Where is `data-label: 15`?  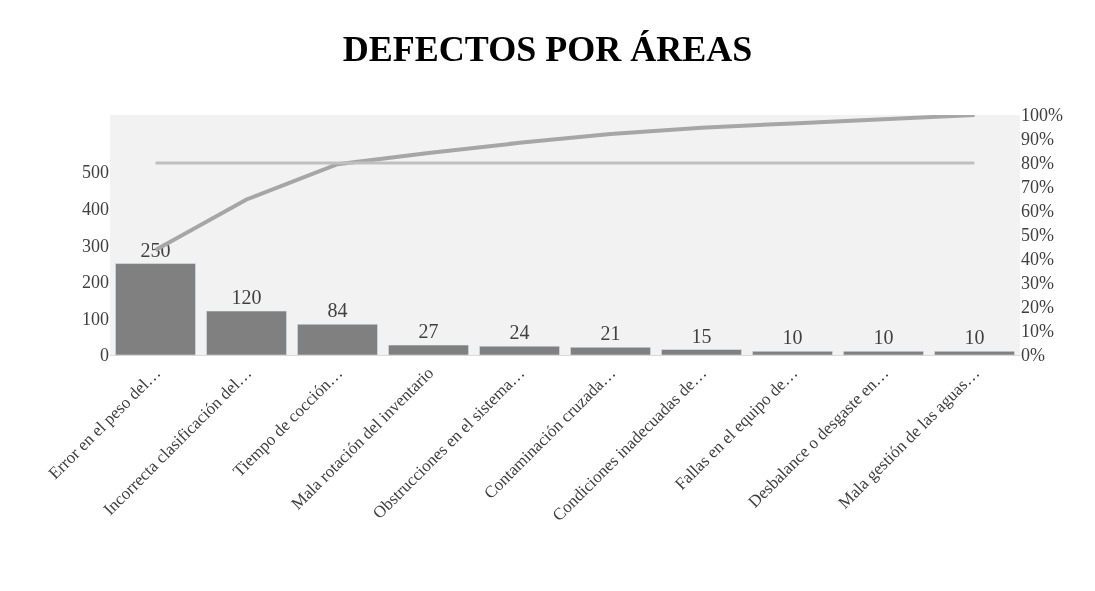 data-label: 15 is located at coordinates (701, 335).